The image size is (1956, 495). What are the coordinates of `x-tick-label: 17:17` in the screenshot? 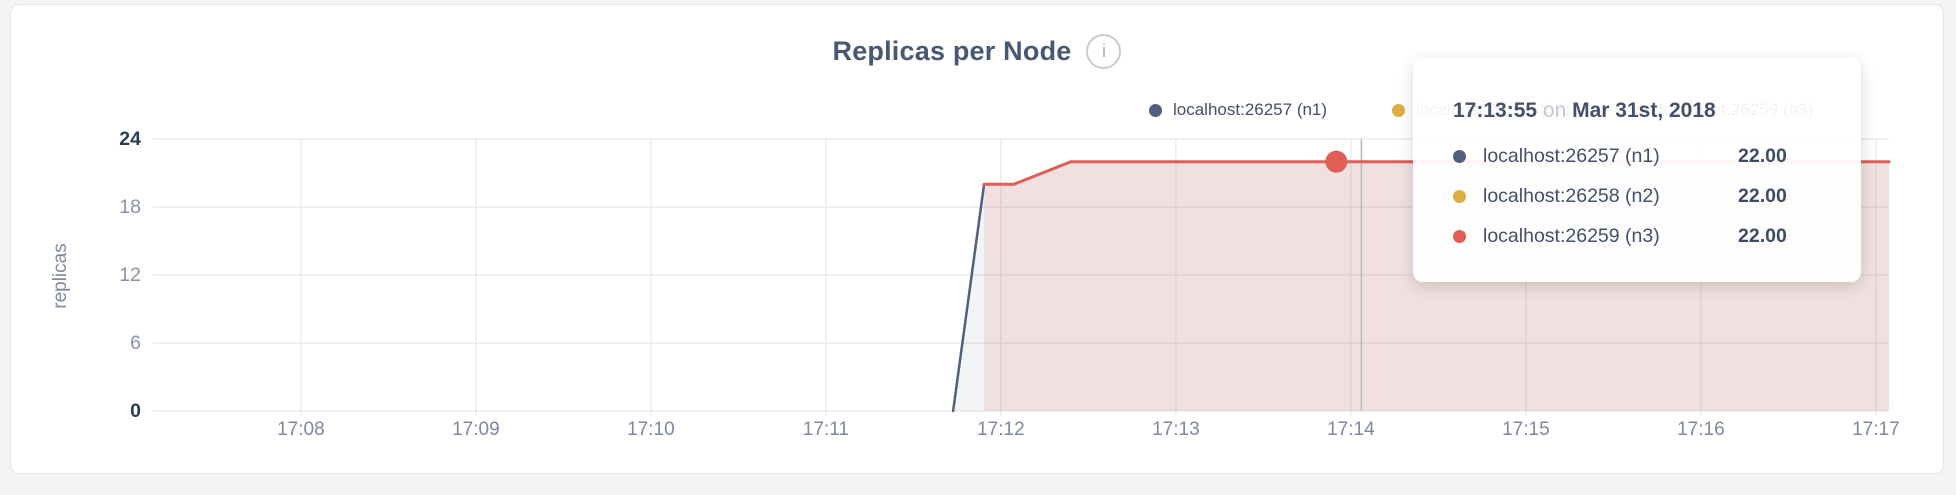 It's located at (1876, 429).